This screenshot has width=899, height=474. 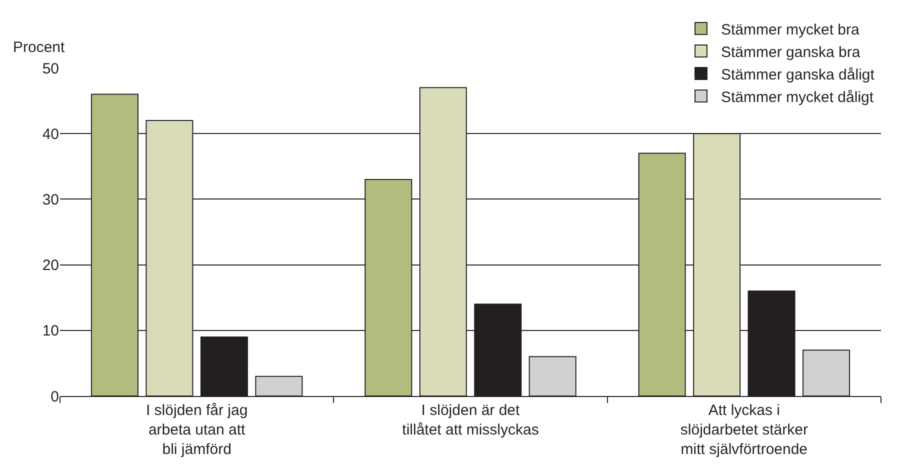 I want to click on y-axis-title: Procent, so click(x=39, y=47).